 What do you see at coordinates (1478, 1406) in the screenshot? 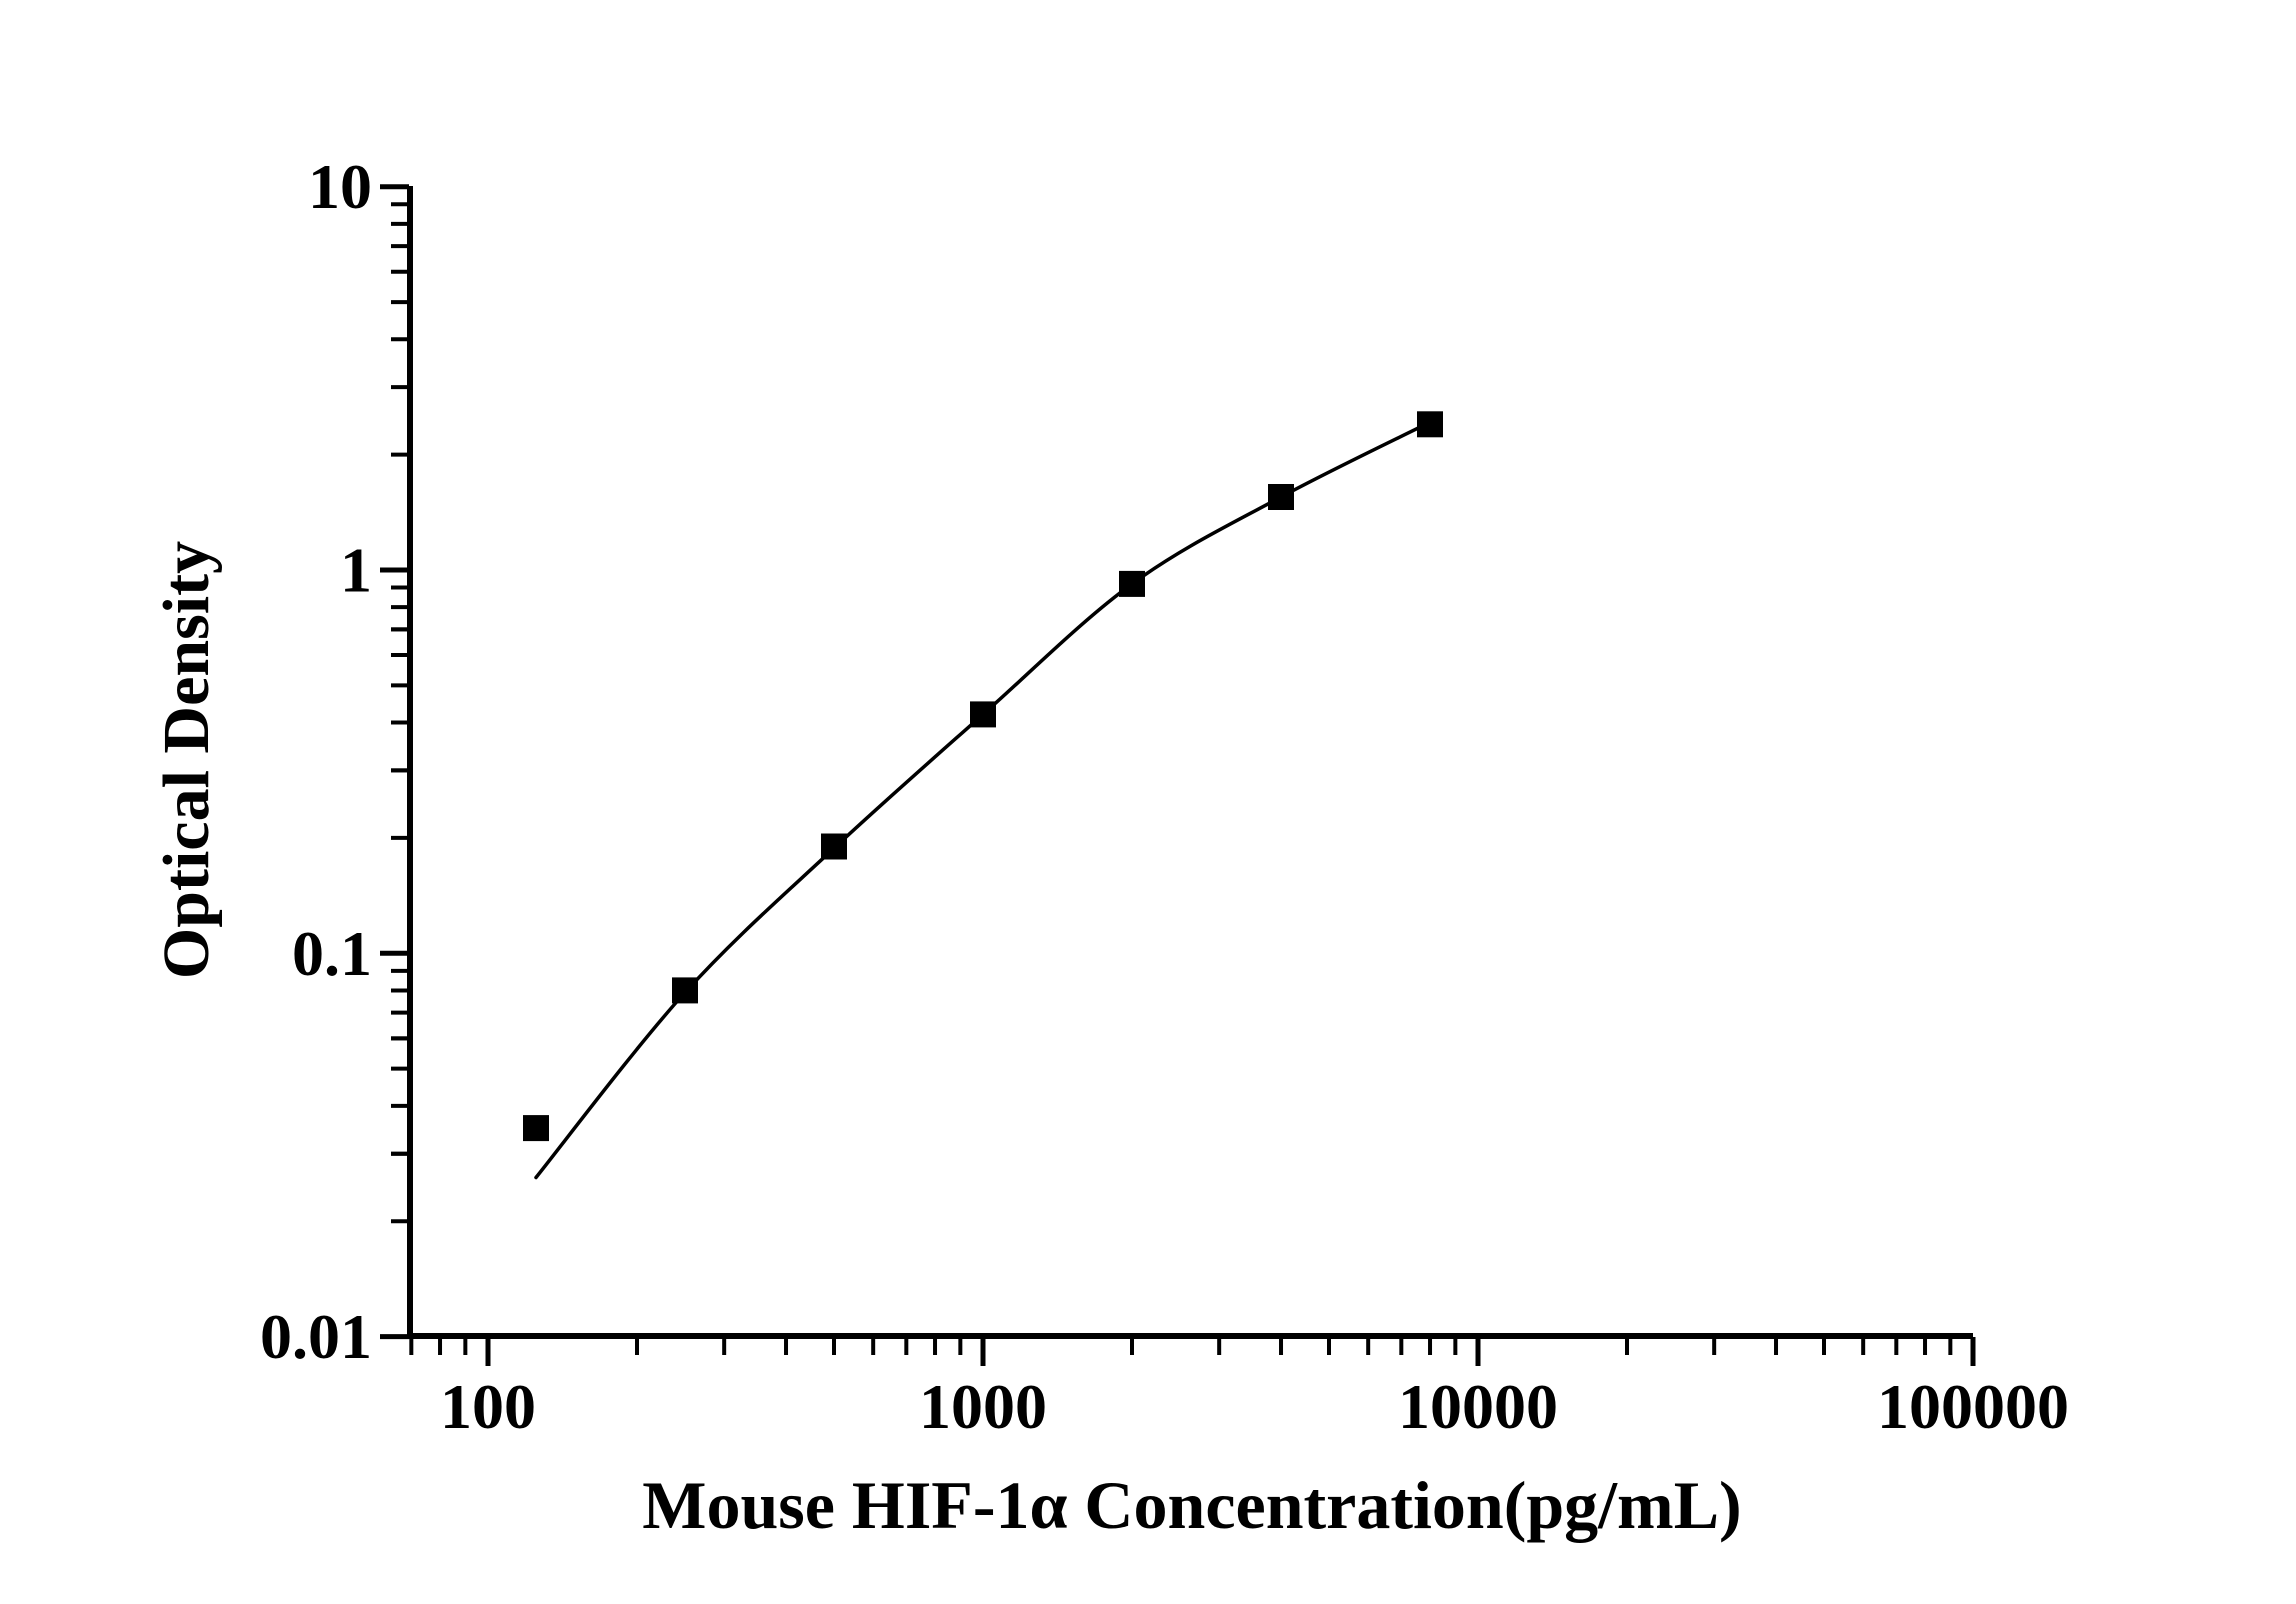
I see `x-tick-label: 10000` at bounding box center [1478, 1406].